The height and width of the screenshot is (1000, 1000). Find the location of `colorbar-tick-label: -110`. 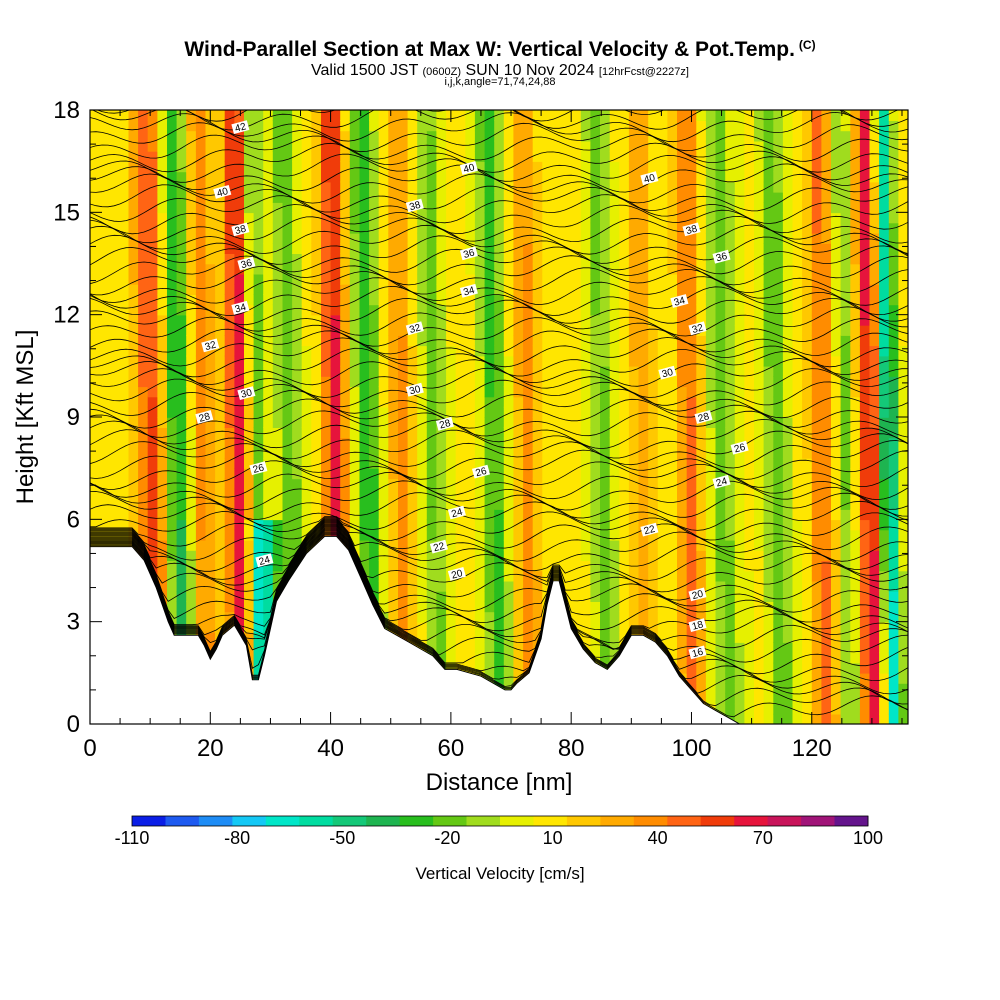

colorbar-tick-label: -110 is located at coordinates (132, 838).